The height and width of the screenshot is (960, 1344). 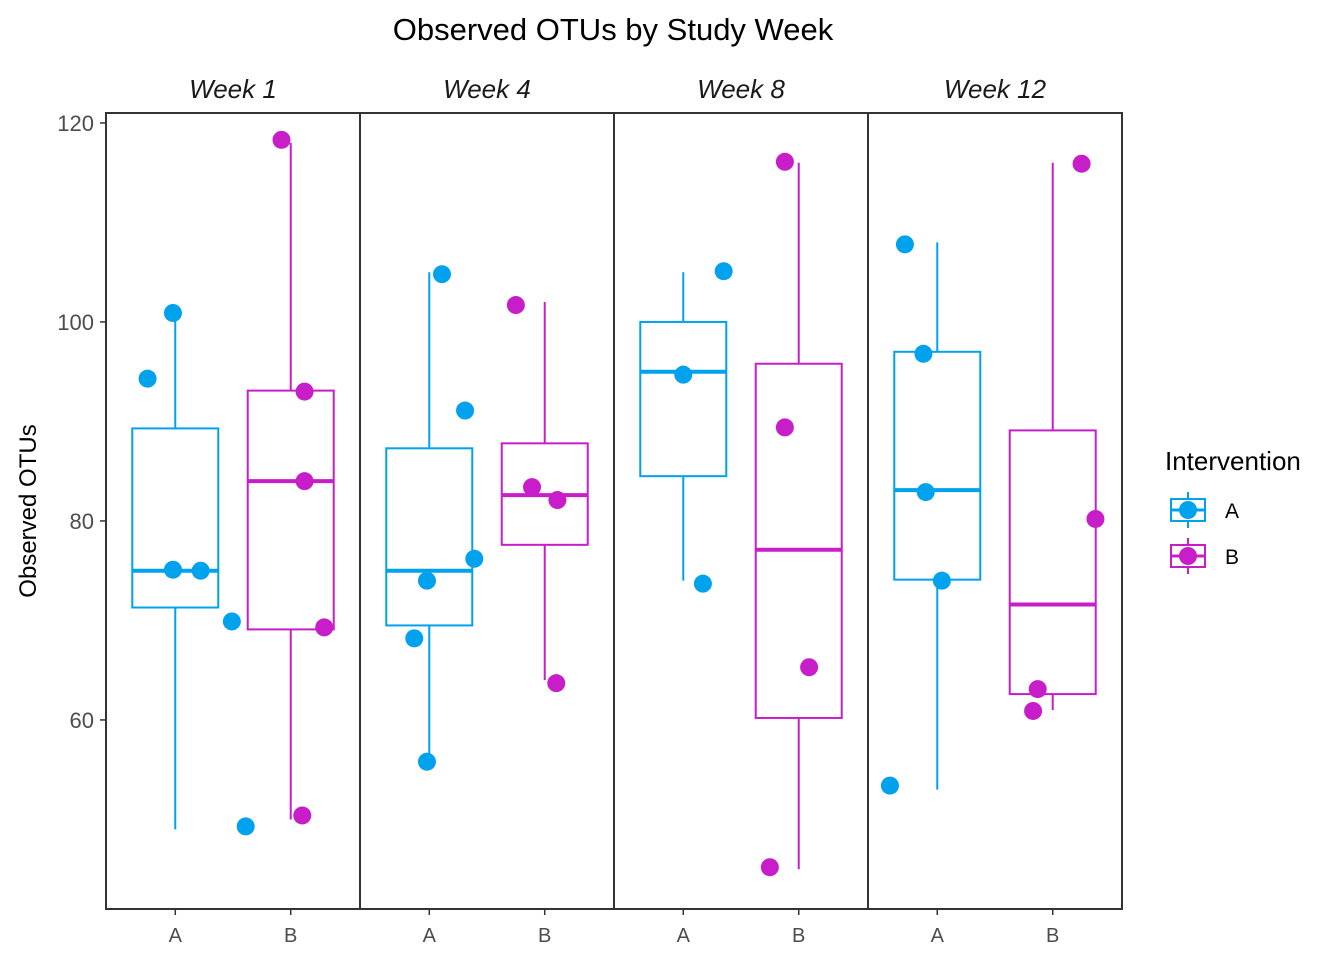 I want to click on y-tick-label: 80, so click(x=82, y=521).